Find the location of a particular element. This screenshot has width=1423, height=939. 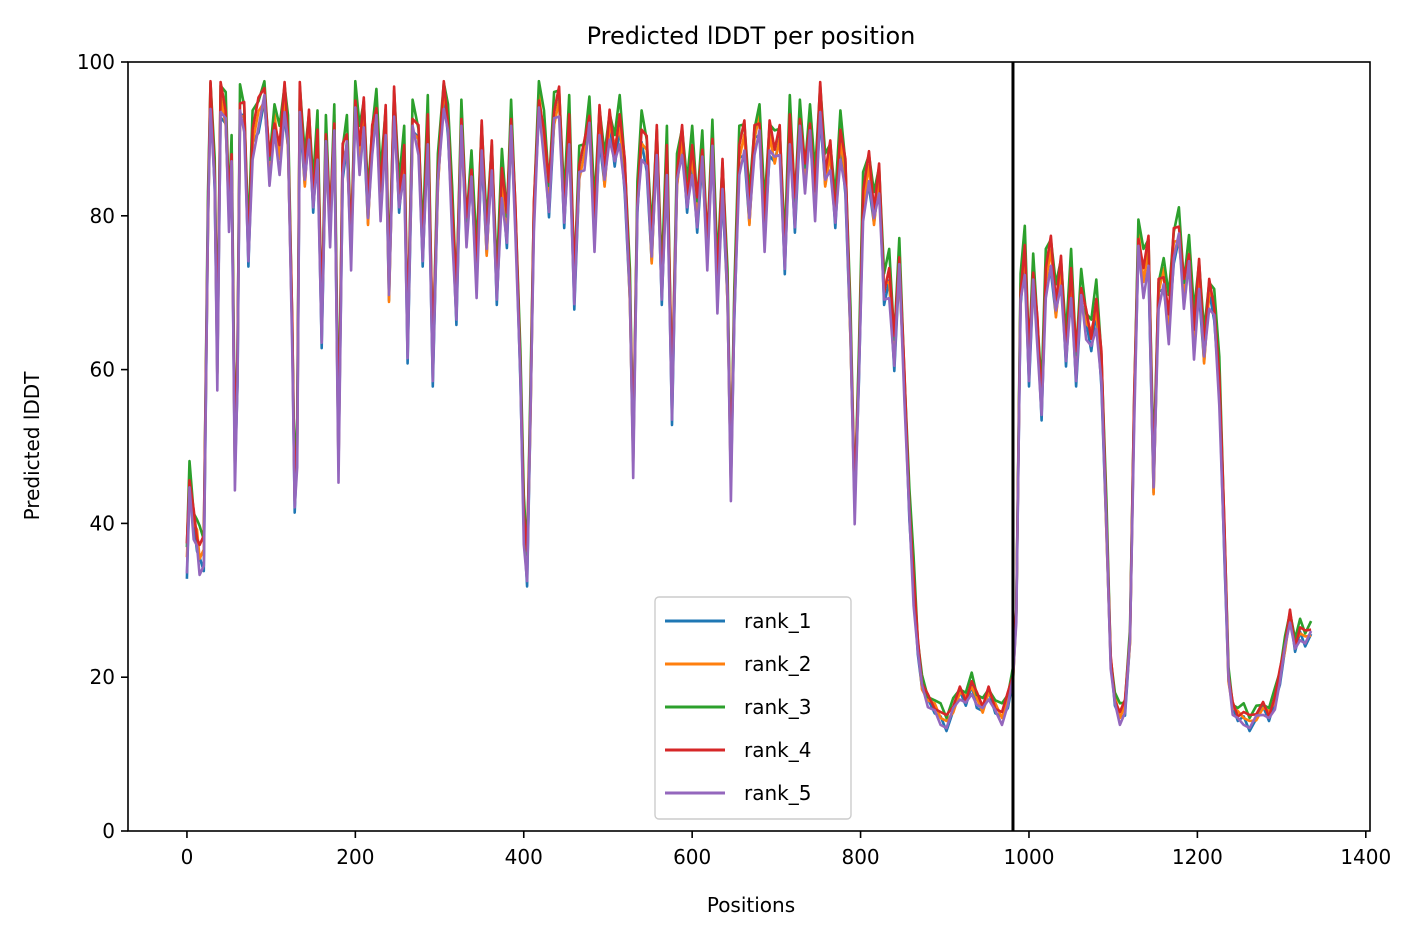

x-tick-label: 200 is located at coordinates (355, 857).